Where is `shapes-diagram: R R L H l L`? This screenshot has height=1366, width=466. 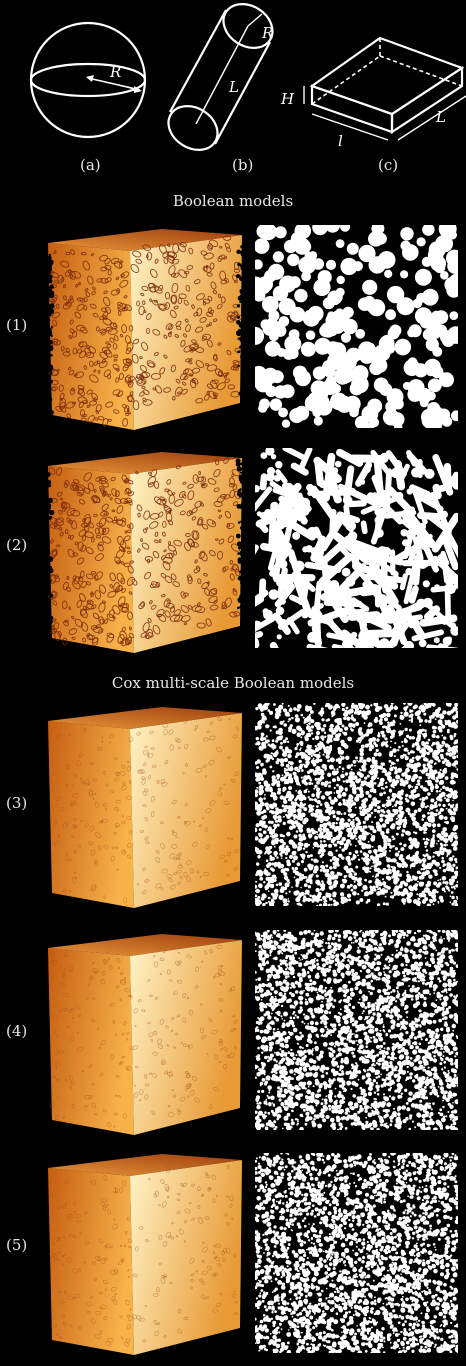 shapes-diagram: R R L H l L is located at coordinates (247, 77).